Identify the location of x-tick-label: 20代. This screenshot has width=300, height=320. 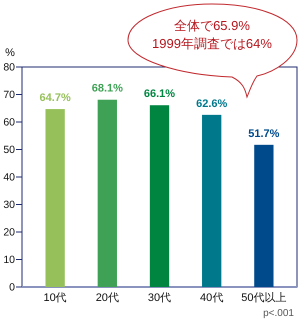
(107, 298).